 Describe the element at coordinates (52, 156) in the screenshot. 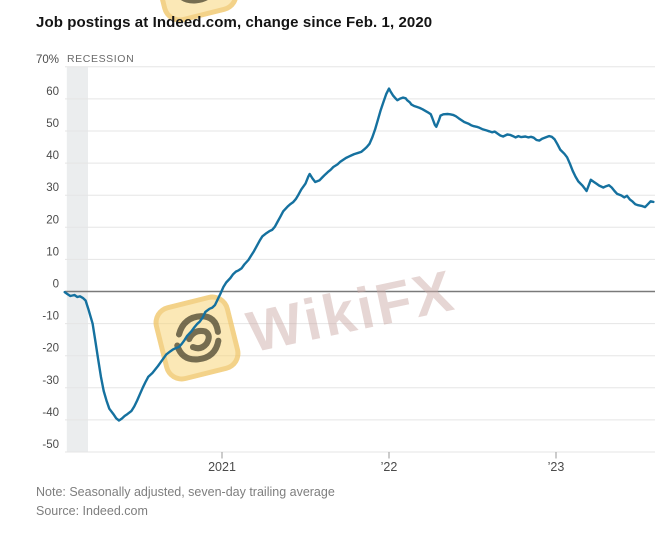

I see `y-tick-label: 40` at that location.